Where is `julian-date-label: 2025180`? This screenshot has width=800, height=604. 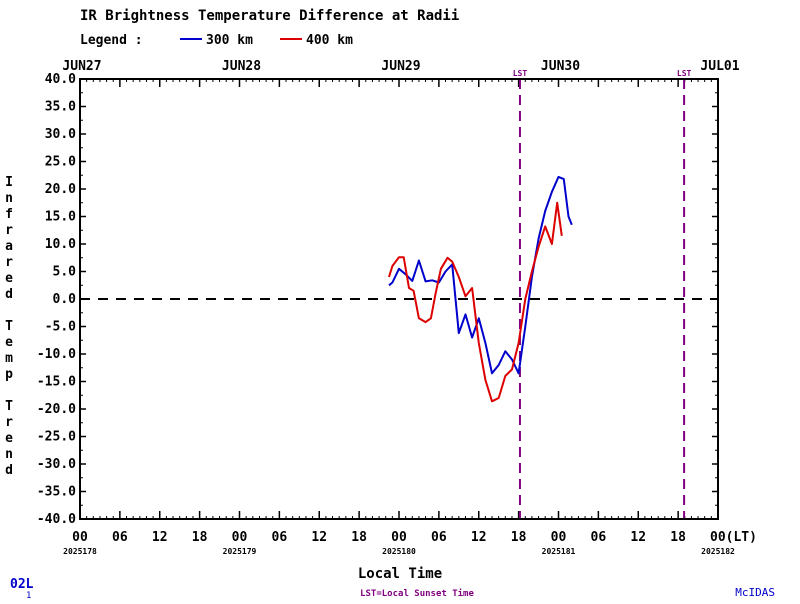
julian-date-label: 2025180 is located at coordinates (399, 551).